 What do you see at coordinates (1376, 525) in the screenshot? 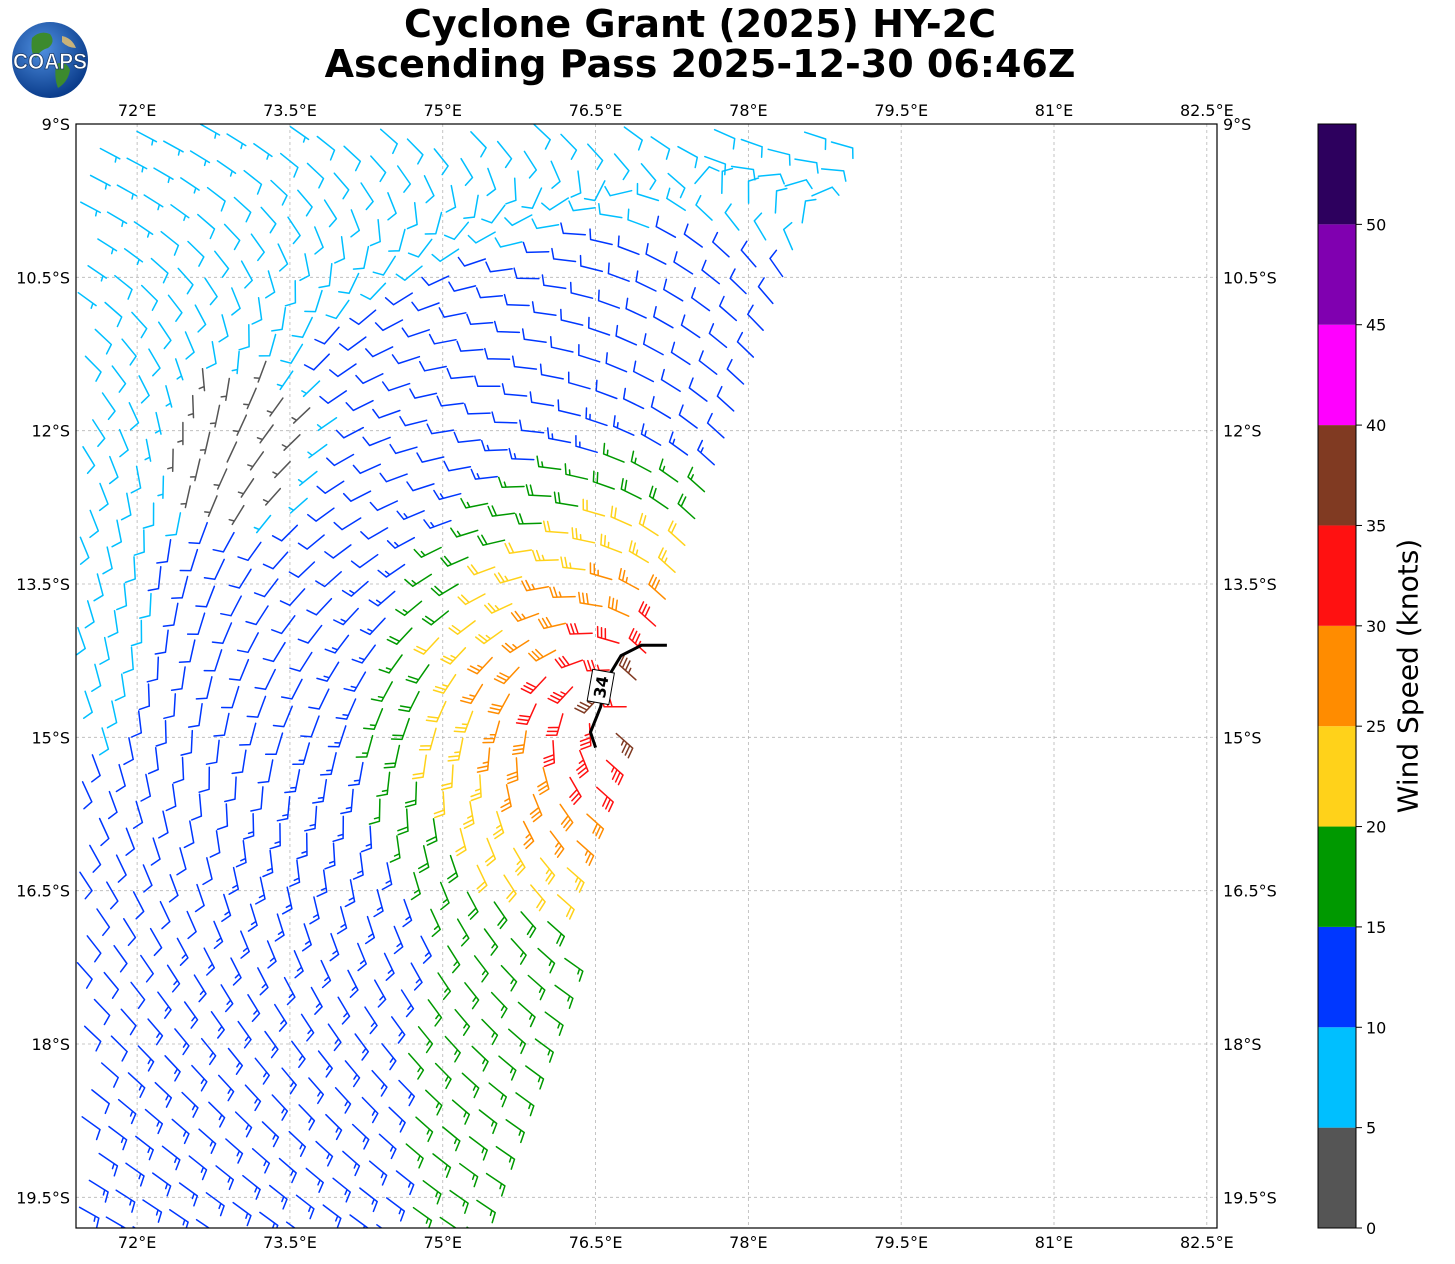
I see `colorbar-tick-label: 35` at bounding box center [1376, 525].